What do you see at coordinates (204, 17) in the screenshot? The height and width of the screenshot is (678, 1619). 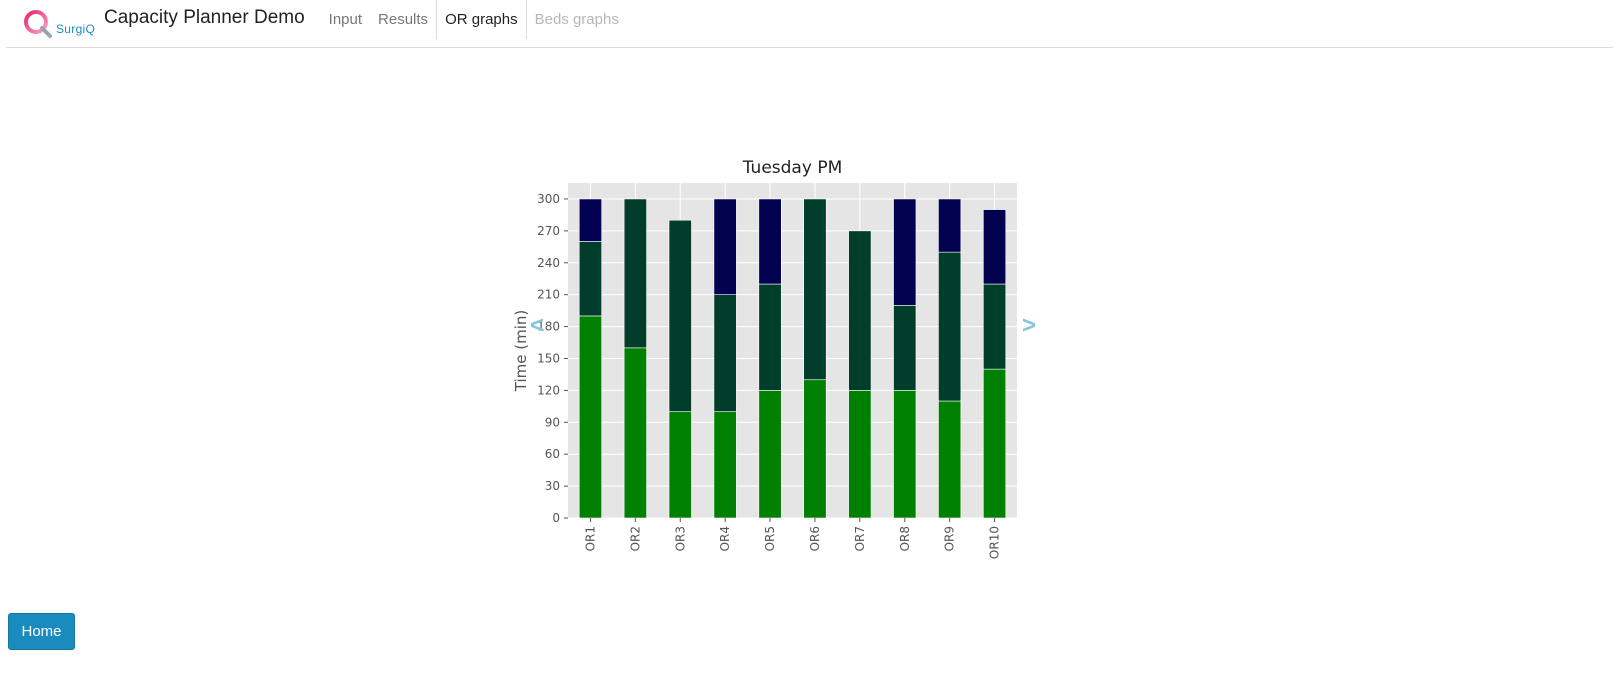 I see `app-title: Capacity Planner Demo` at bounding box center [204, 17].